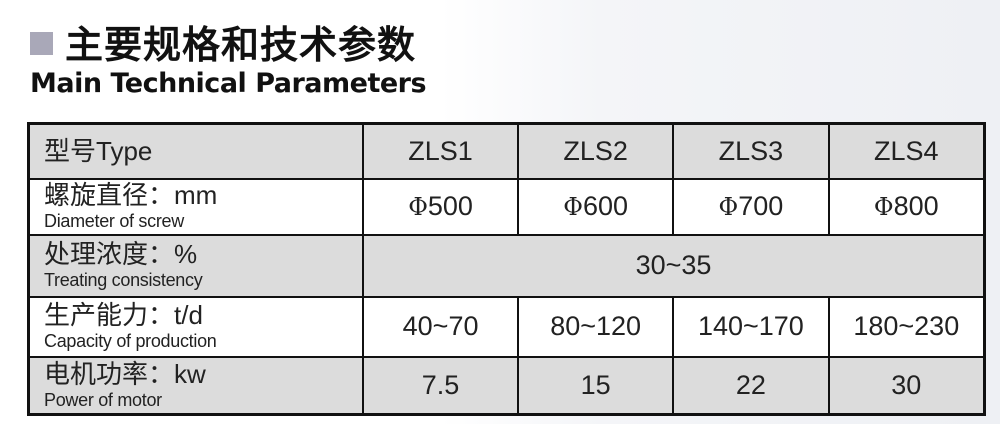 Image resolution: width=1000 pixels, height=424 pixels. Describe the element at coordinates (906, 326) in the screenshot. I see `value-cell: 180~230` at that location.